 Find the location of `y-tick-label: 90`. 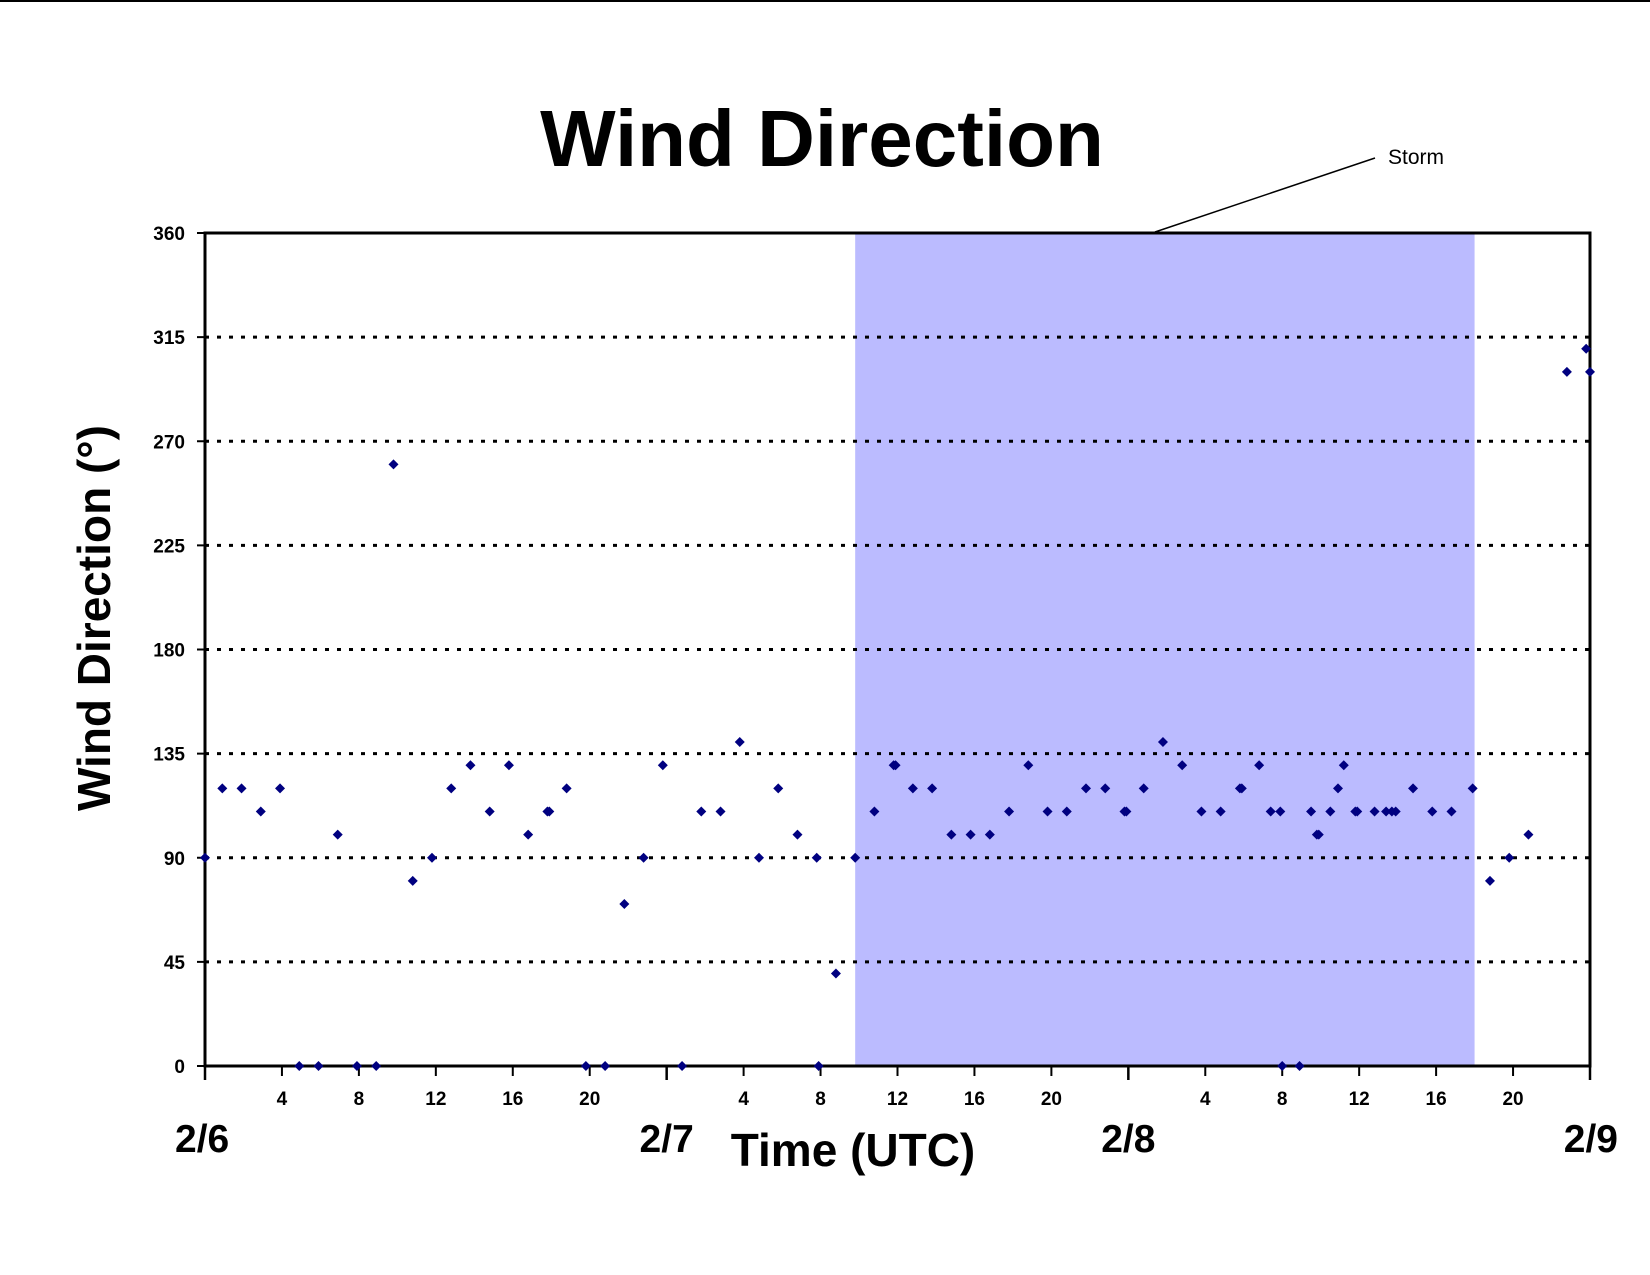

y-tick-label: 90 is located at coordinates (174, 859).